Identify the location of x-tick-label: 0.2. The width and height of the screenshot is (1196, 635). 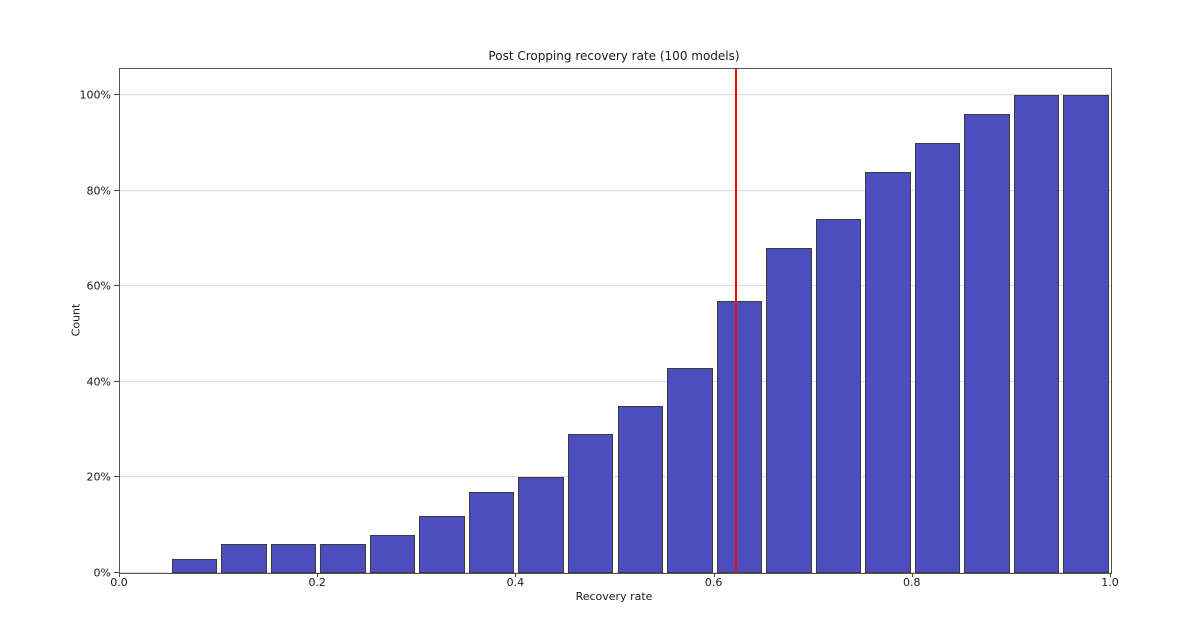
(317, 582).